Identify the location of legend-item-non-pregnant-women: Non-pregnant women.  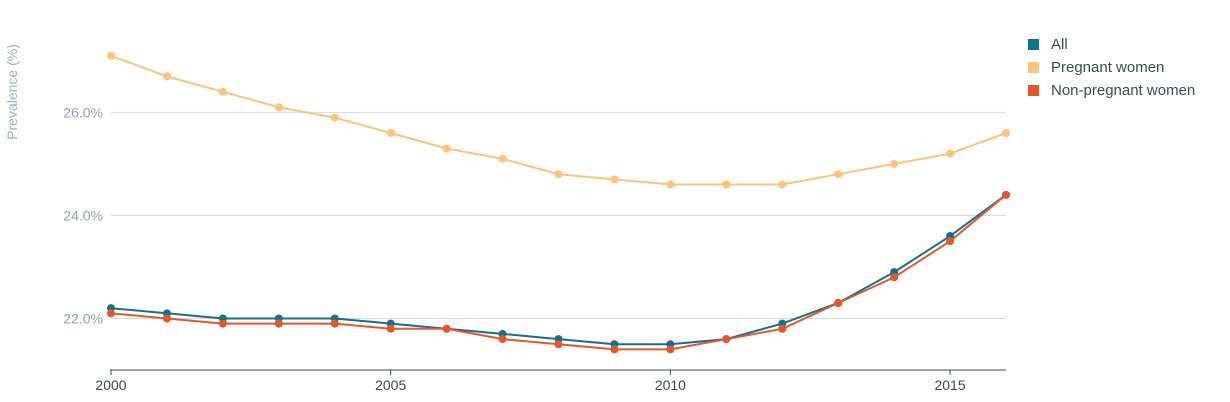
(1111, 90).